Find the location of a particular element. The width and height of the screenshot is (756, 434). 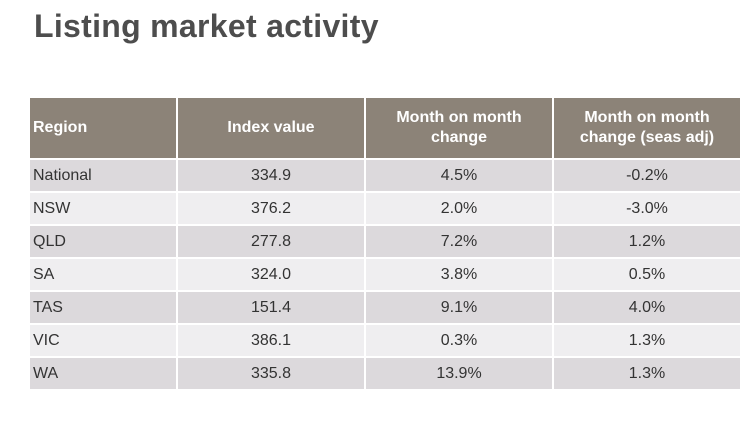

cell-mom-change: 2.0% is located at coordinates (459, 208).